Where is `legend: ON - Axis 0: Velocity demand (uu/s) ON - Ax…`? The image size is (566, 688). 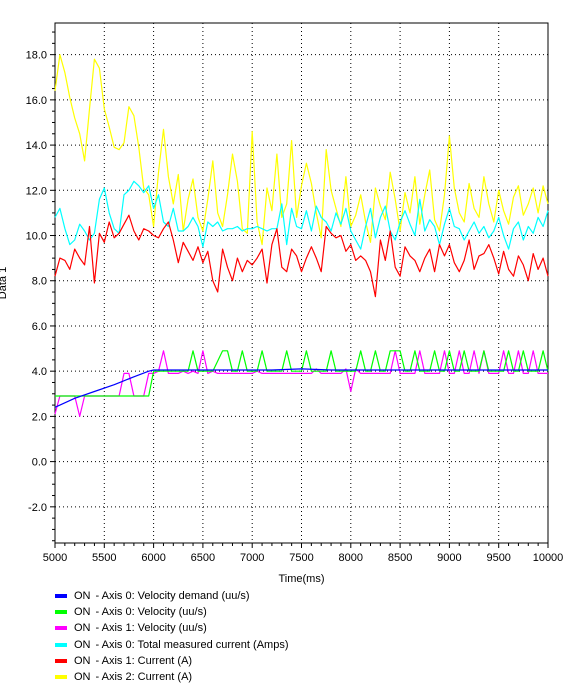 legend: ON - Axis 0: Velocity demand (uu/s) ON - Ax… is located at coordinates (171, 636).